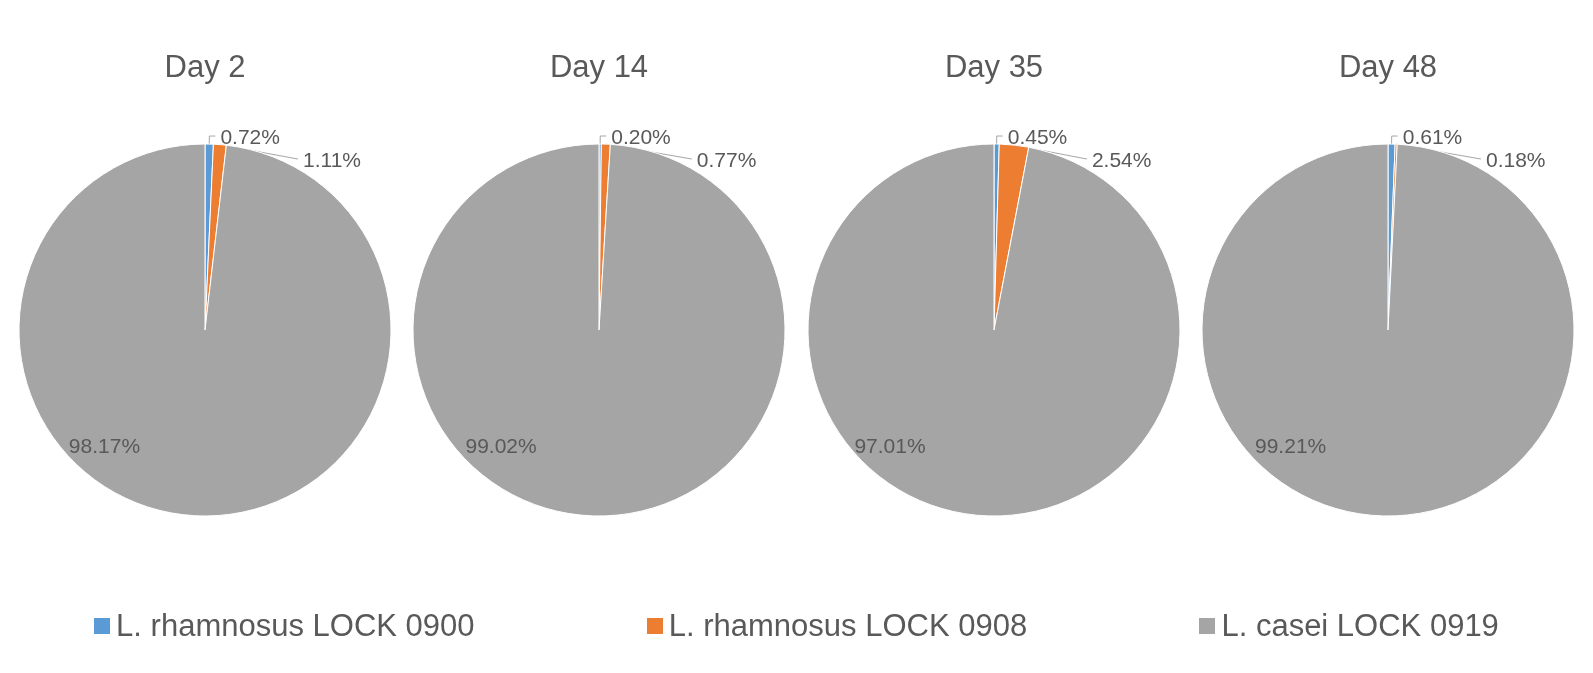 This screenshot has width=1593, height=673. Describe the element at coordinates (1515, 159) in the screenshot. I see `data-label: 0.18%` at that location.